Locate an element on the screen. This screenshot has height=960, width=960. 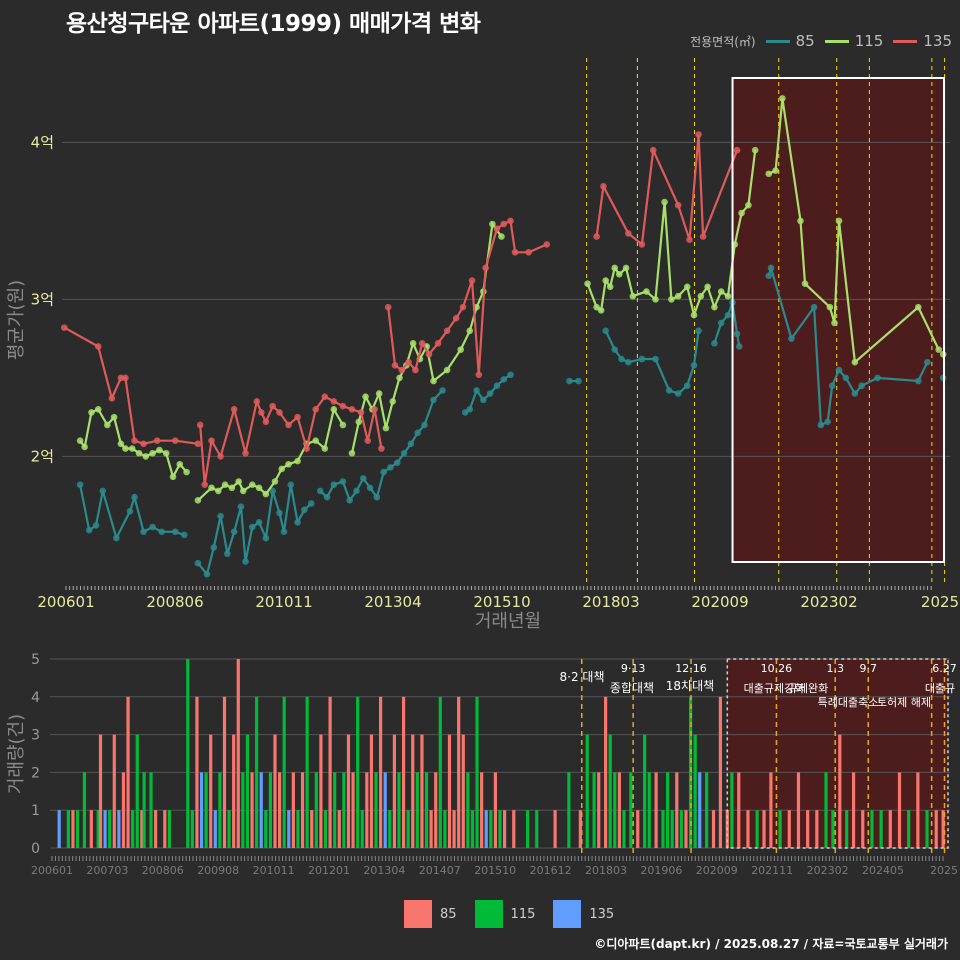
volume-x-tick-label-12: 202009 is located at coordinates (717, 870).